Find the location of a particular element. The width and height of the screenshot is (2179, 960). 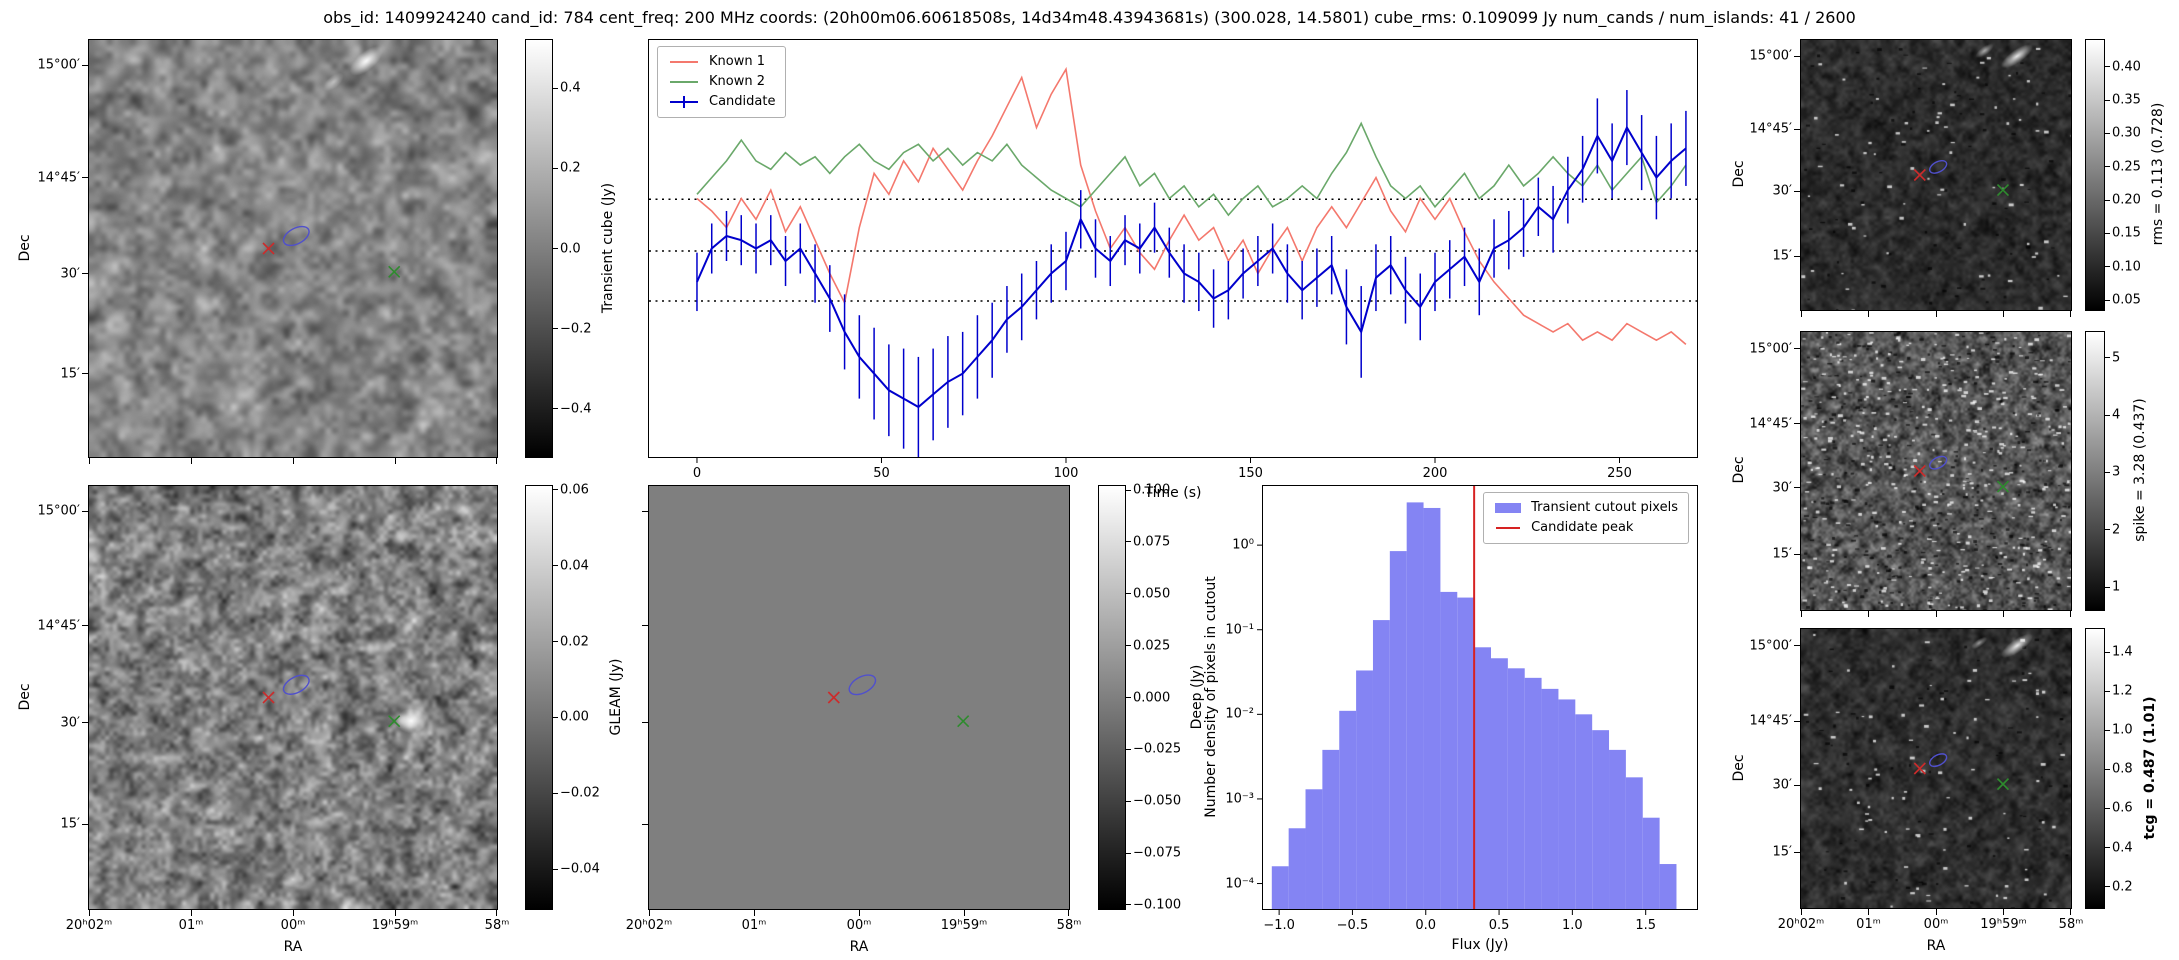

rms-image is located at coordinates (1936, 175).